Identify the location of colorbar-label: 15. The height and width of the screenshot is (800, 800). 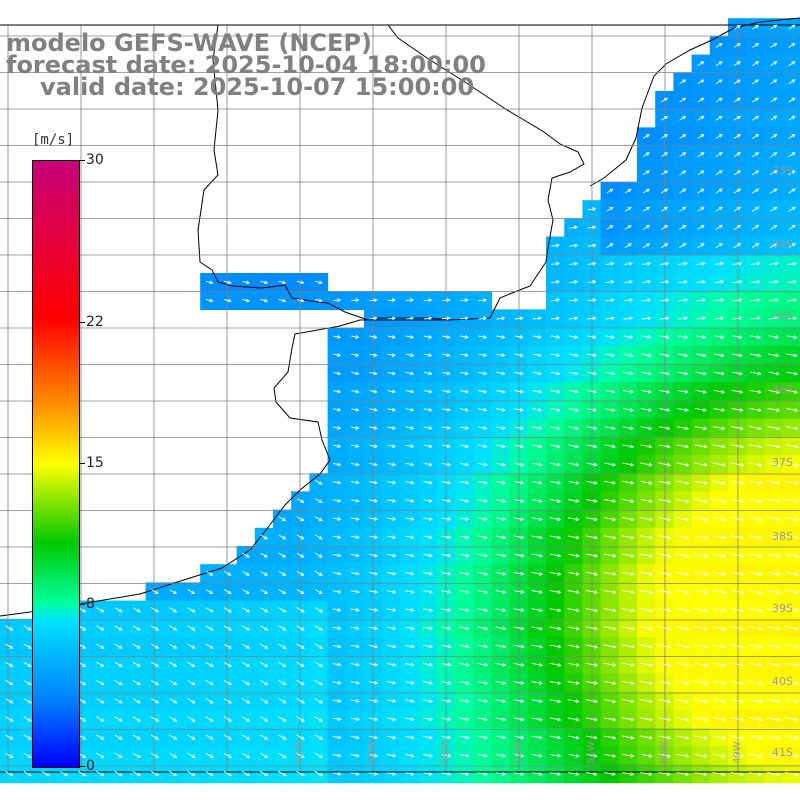
(95, 463).